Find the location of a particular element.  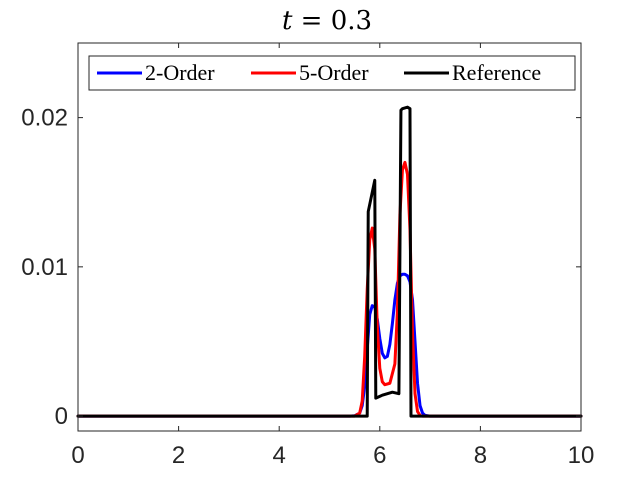

y-tick-label: 0 is located at coordinates (61, 416).